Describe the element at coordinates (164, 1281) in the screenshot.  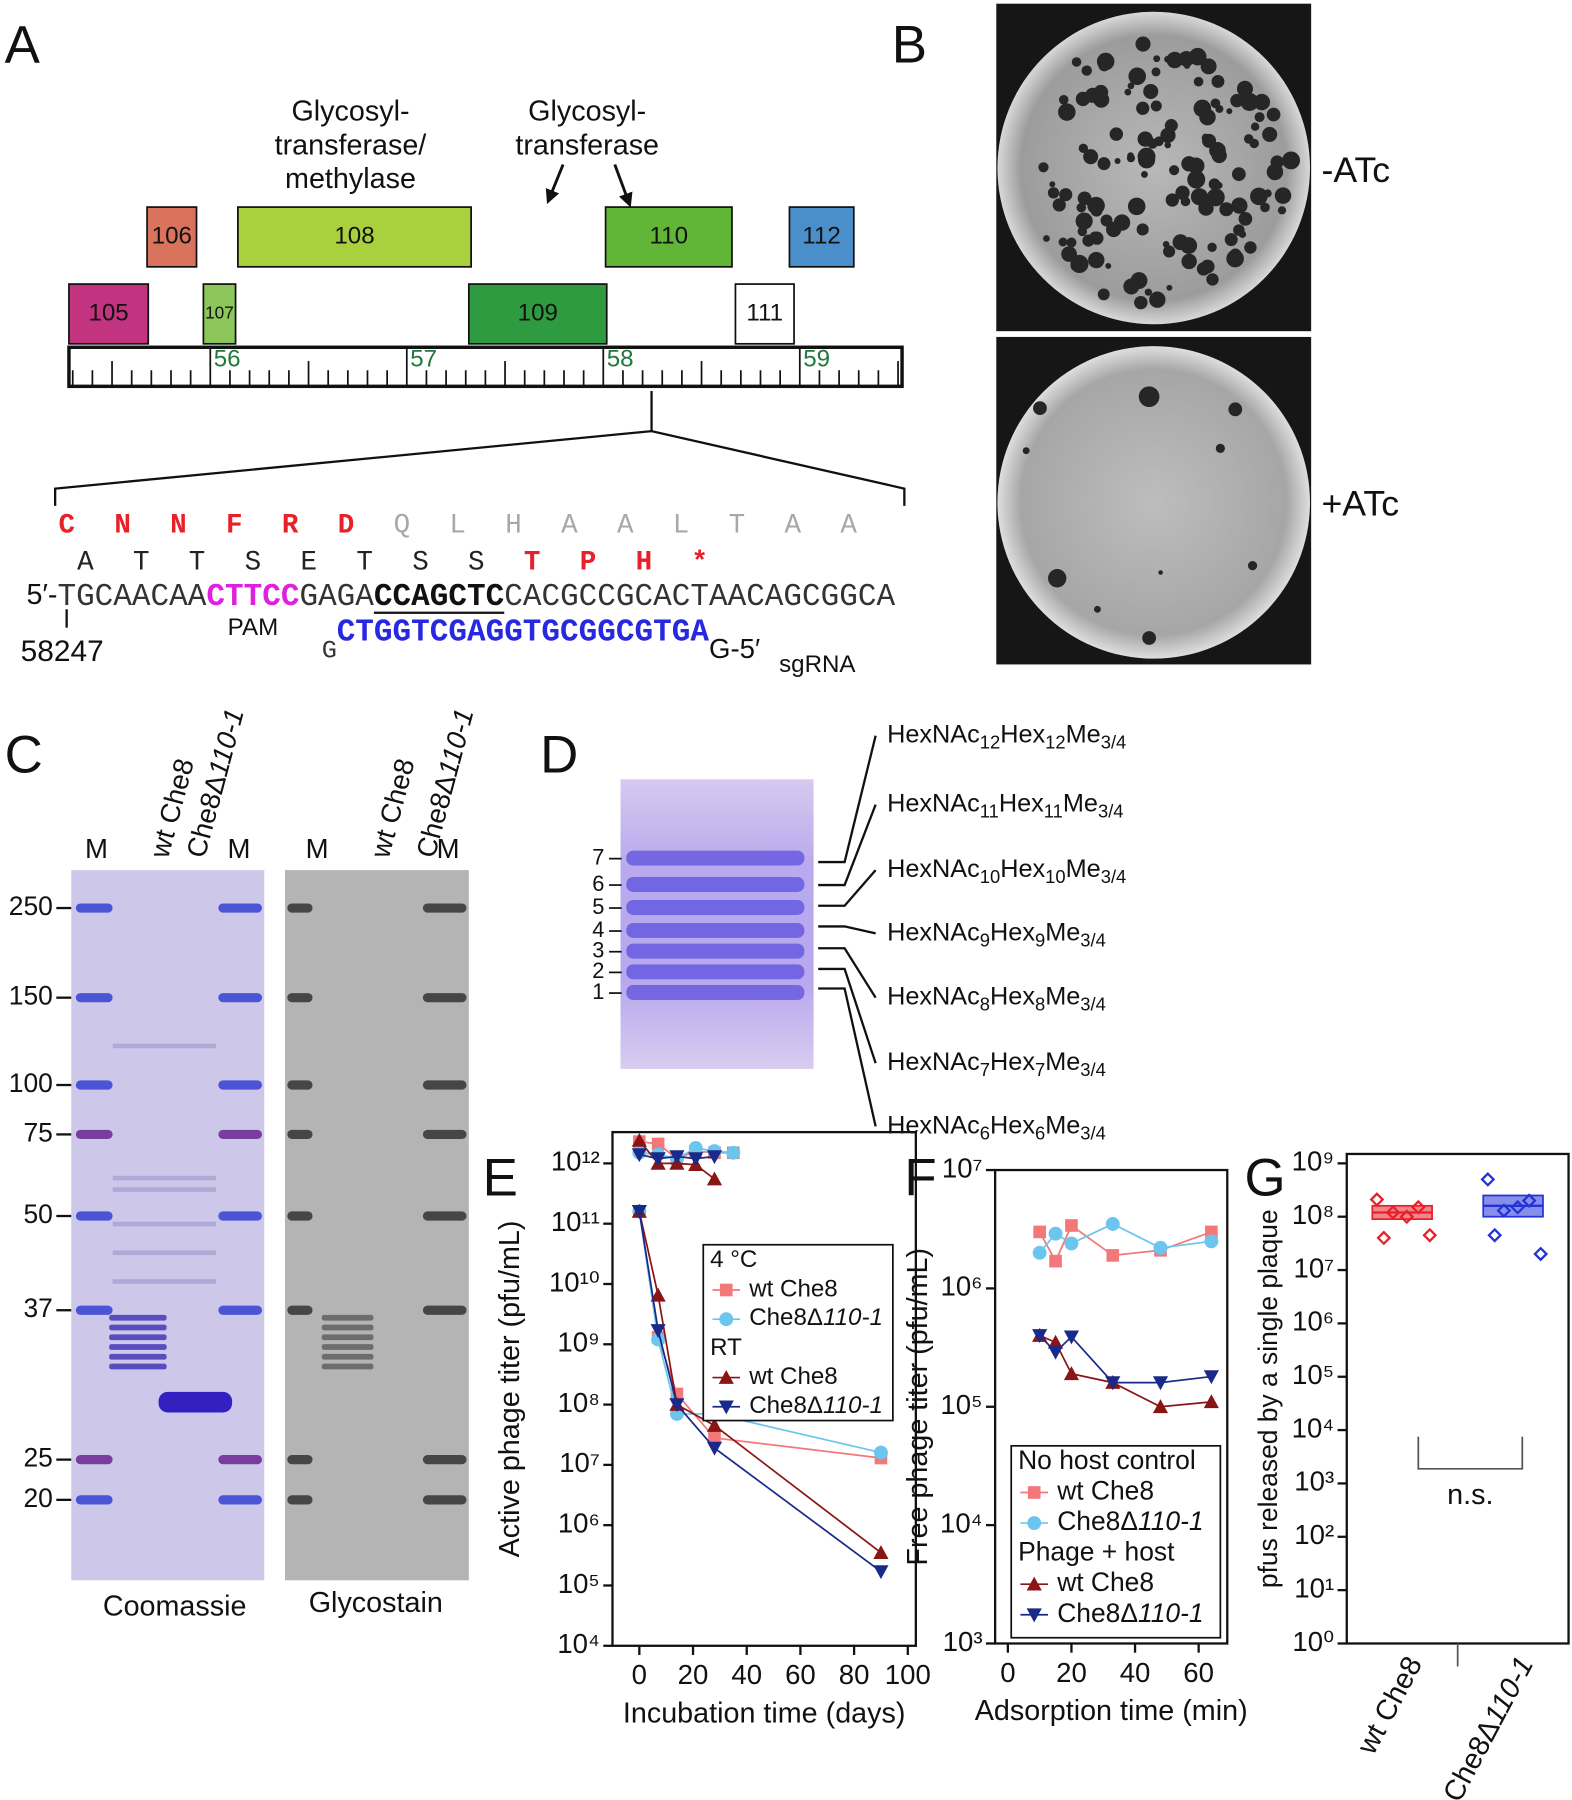
I see `faint-band` at that location.